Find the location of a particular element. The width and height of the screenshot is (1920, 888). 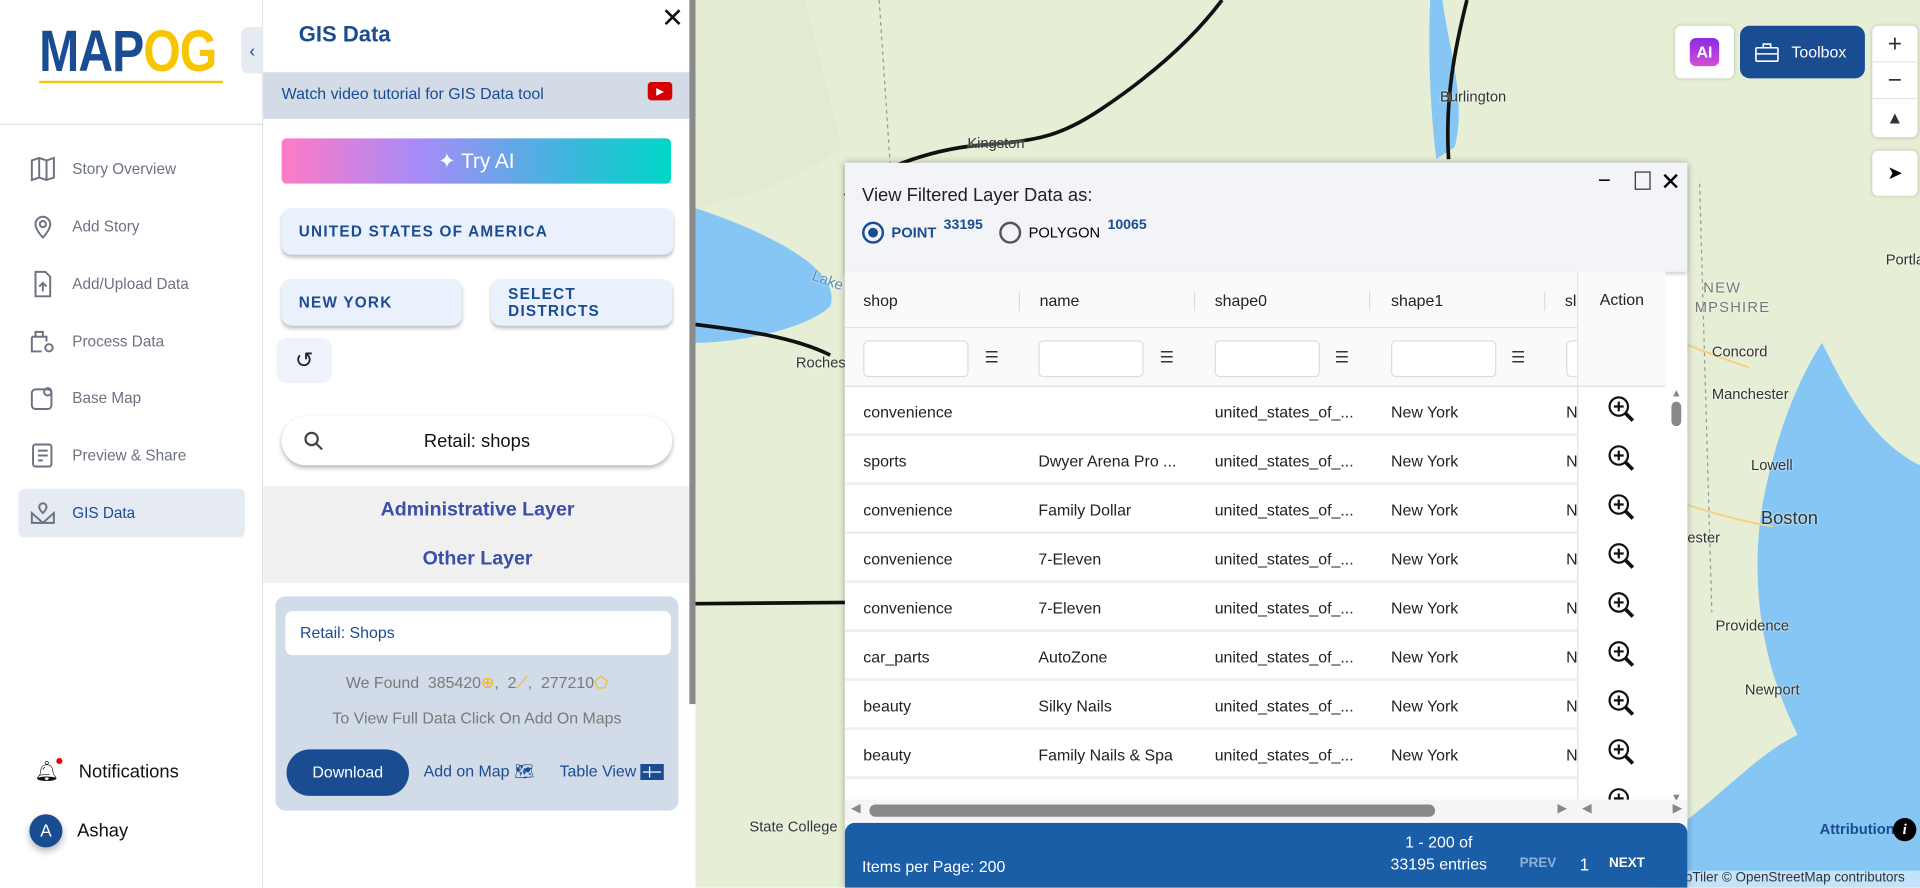

horizontal-scrollbar: ◀ ▶ ◀ ▶ is located at coordinates (1266, 810).